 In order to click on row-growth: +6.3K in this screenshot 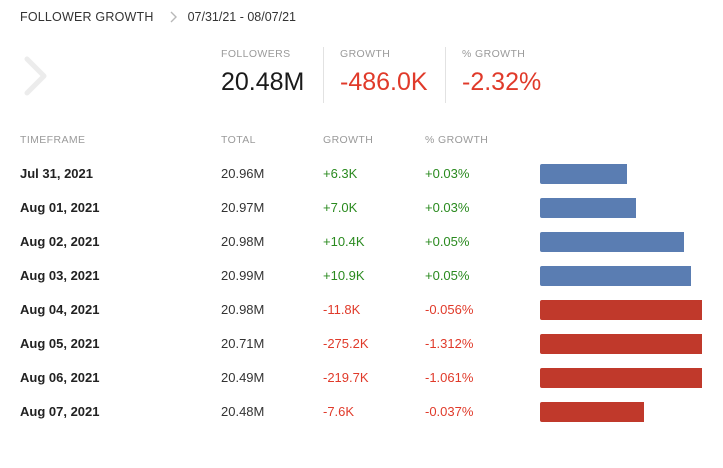, I will do `click(340, 173)`.